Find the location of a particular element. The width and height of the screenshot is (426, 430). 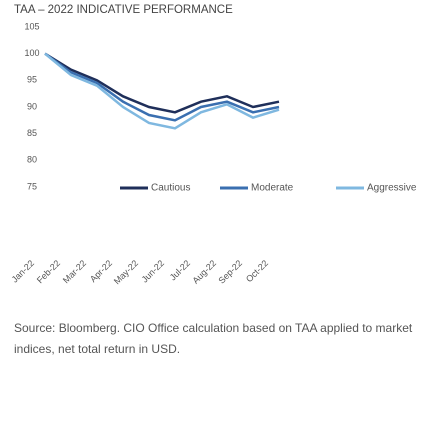

legend-label: Aggressive is located at coordinates (392, 188).